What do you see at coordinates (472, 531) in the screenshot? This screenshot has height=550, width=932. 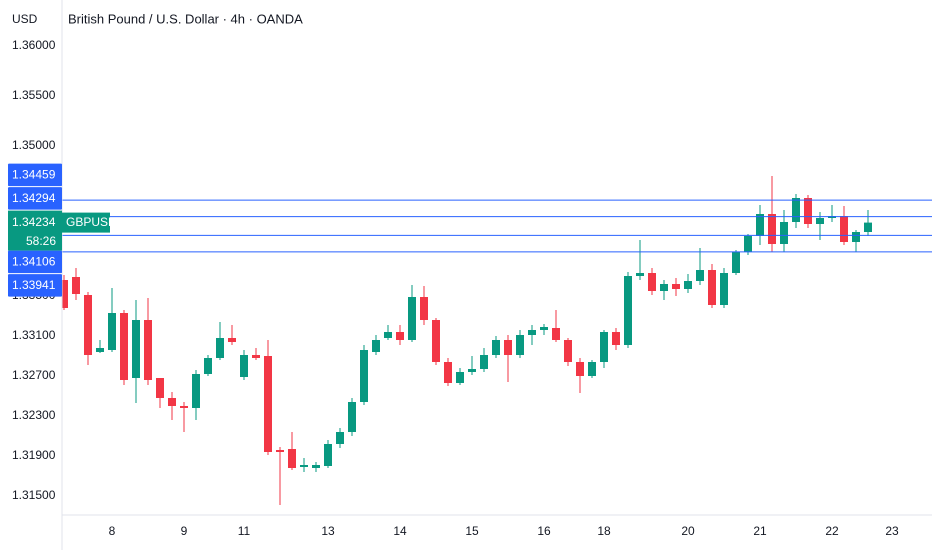 I see `x-tick-label: 15` at bounding box center [472, 531].